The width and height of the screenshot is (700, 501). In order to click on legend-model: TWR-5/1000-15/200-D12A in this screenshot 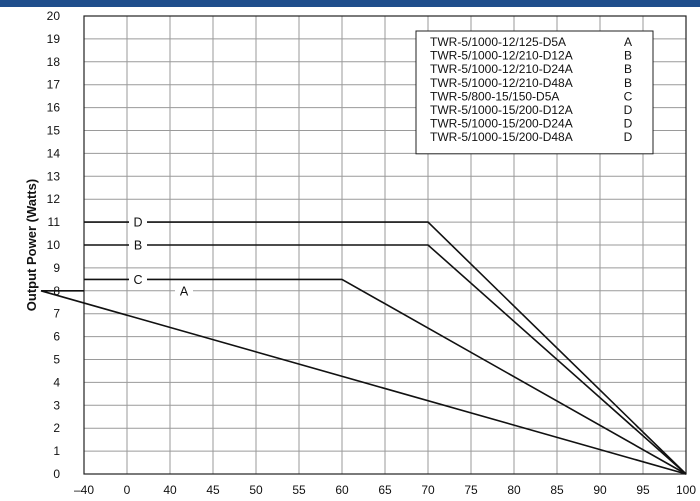, I will do `click(501, 110)`.